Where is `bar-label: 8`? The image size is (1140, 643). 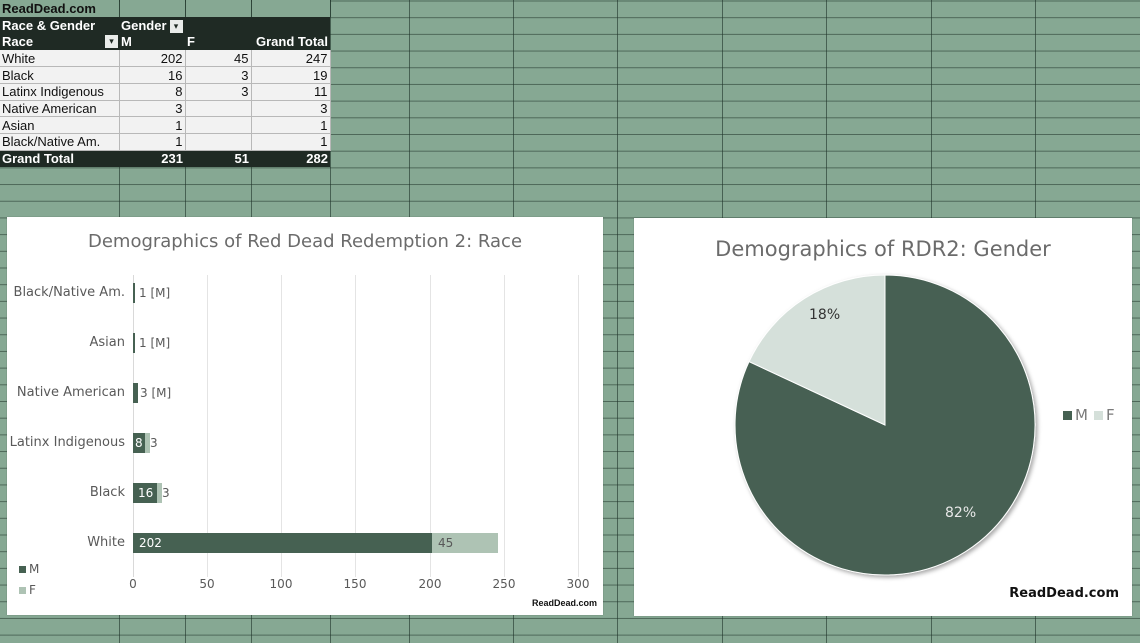 bar-label: 8 is located at coordinates (139, 443).